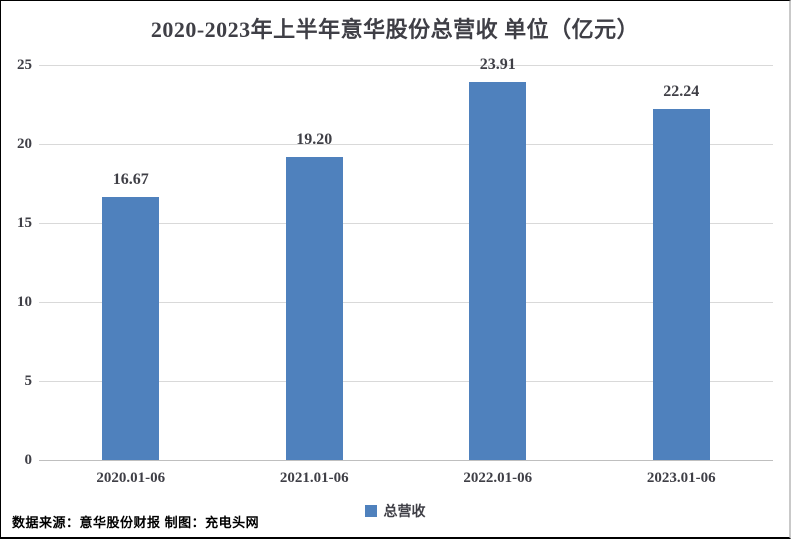 The image size is (791, 539). I want to click on legend-swatch-icon, so click(370, 511).